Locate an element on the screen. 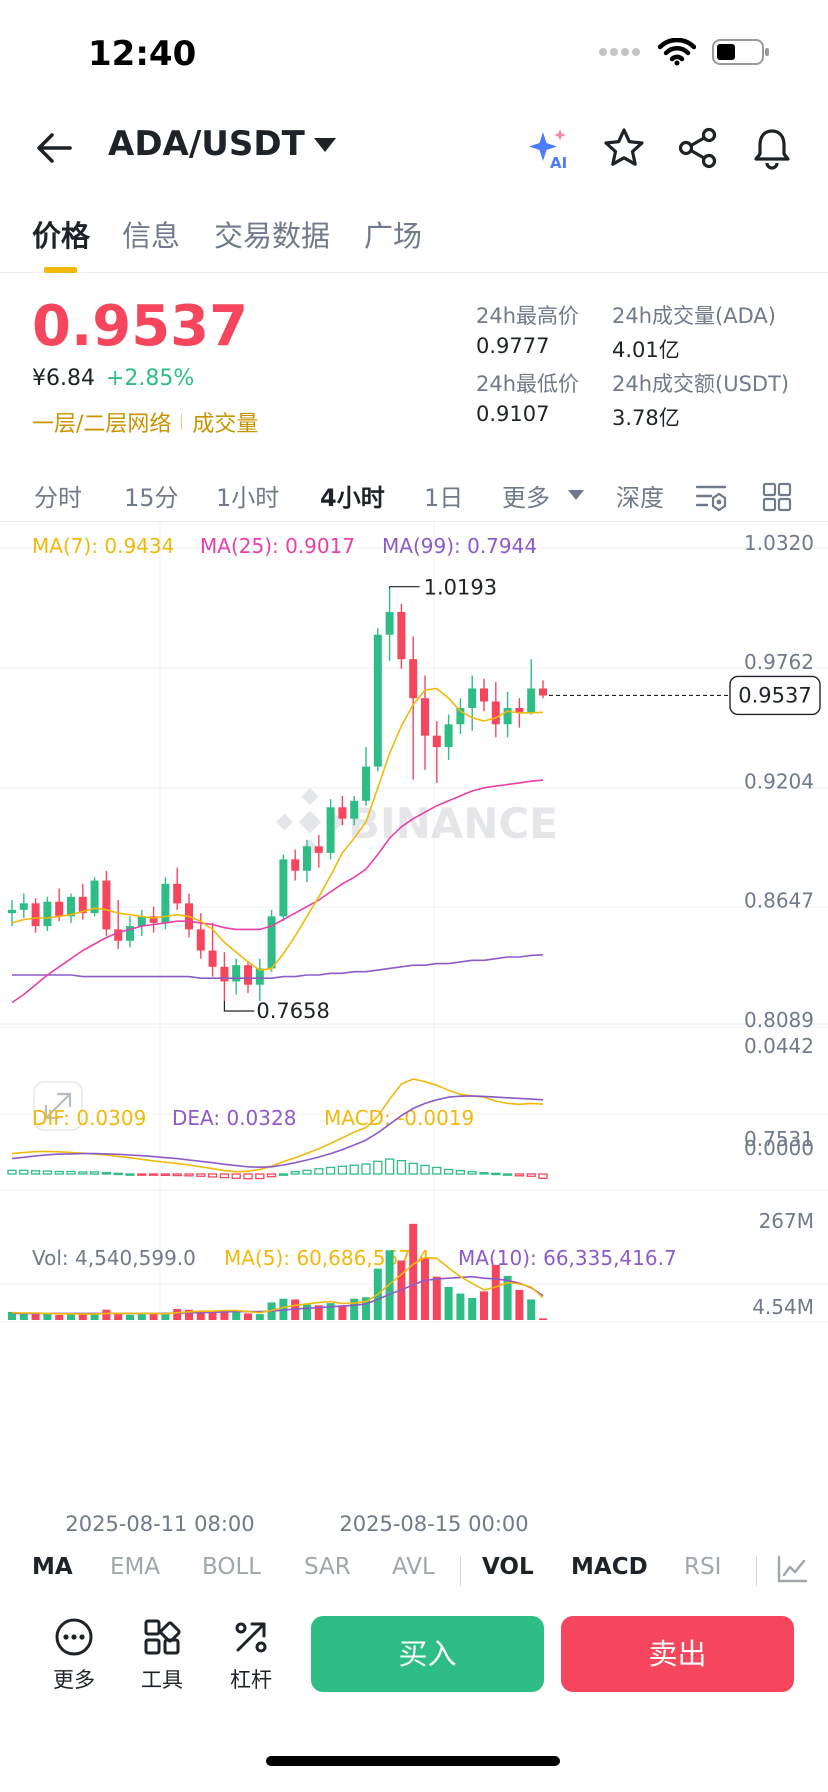  ma25-legend: MA(25): 0.9017 is located at coordinates (277, 546).